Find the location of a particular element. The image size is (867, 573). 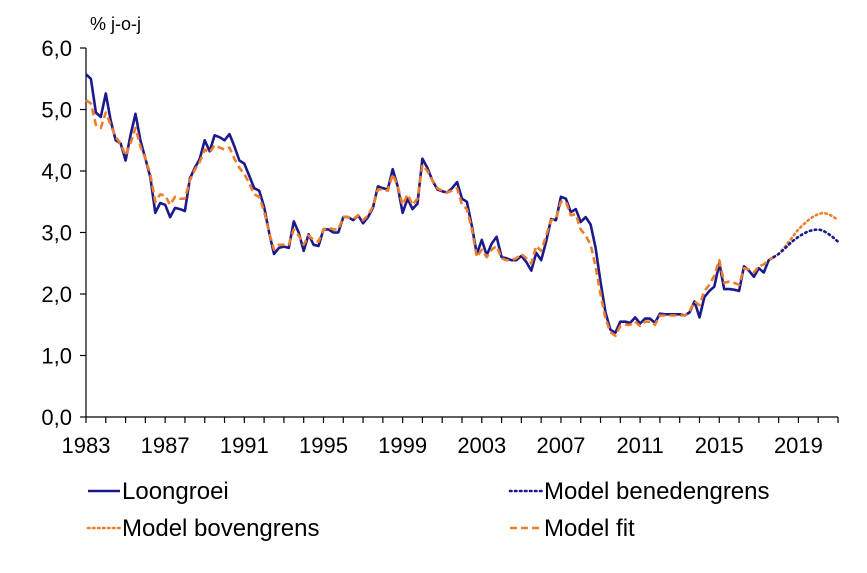

x-tick-label: 1999 is located at coordinates (402, 445).